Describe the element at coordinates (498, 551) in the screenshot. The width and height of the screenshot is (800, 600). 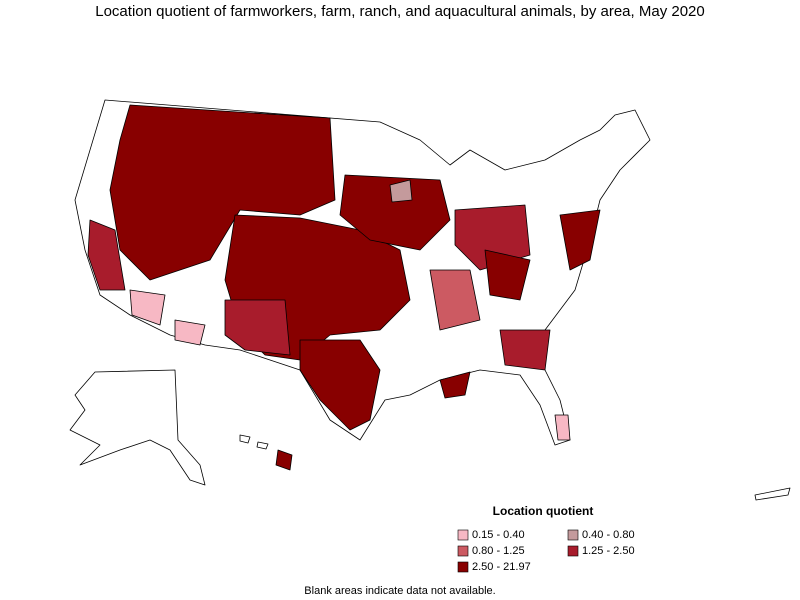
I see `legend-label: 0.80 - 1.25` at that location.